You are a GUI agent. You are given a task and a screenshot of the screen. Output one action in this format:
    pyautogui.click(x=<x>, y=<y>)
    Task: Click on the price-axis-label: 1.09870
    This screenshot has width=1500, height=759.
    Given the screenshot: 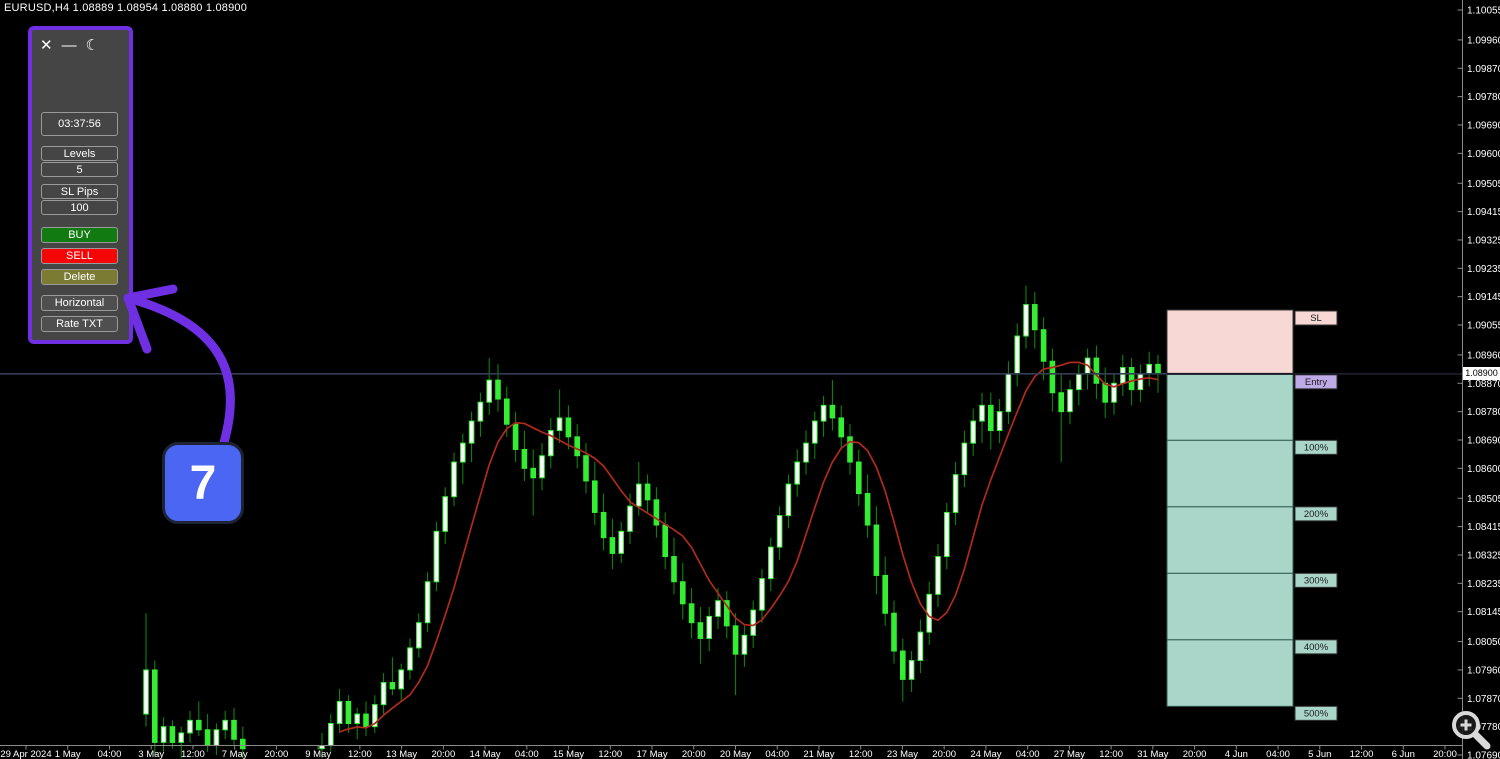 What is the action you would take?
    pyautogui.click(x=1483, y=69)
    